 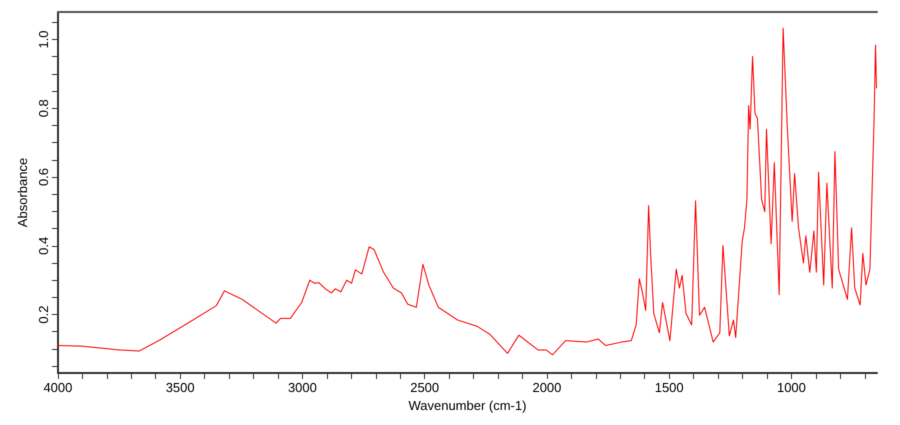 What do you see at coordinates (57, 387) in the screenshot?
I see `x-tick-label: 4000` at bounding box center [57, 387].